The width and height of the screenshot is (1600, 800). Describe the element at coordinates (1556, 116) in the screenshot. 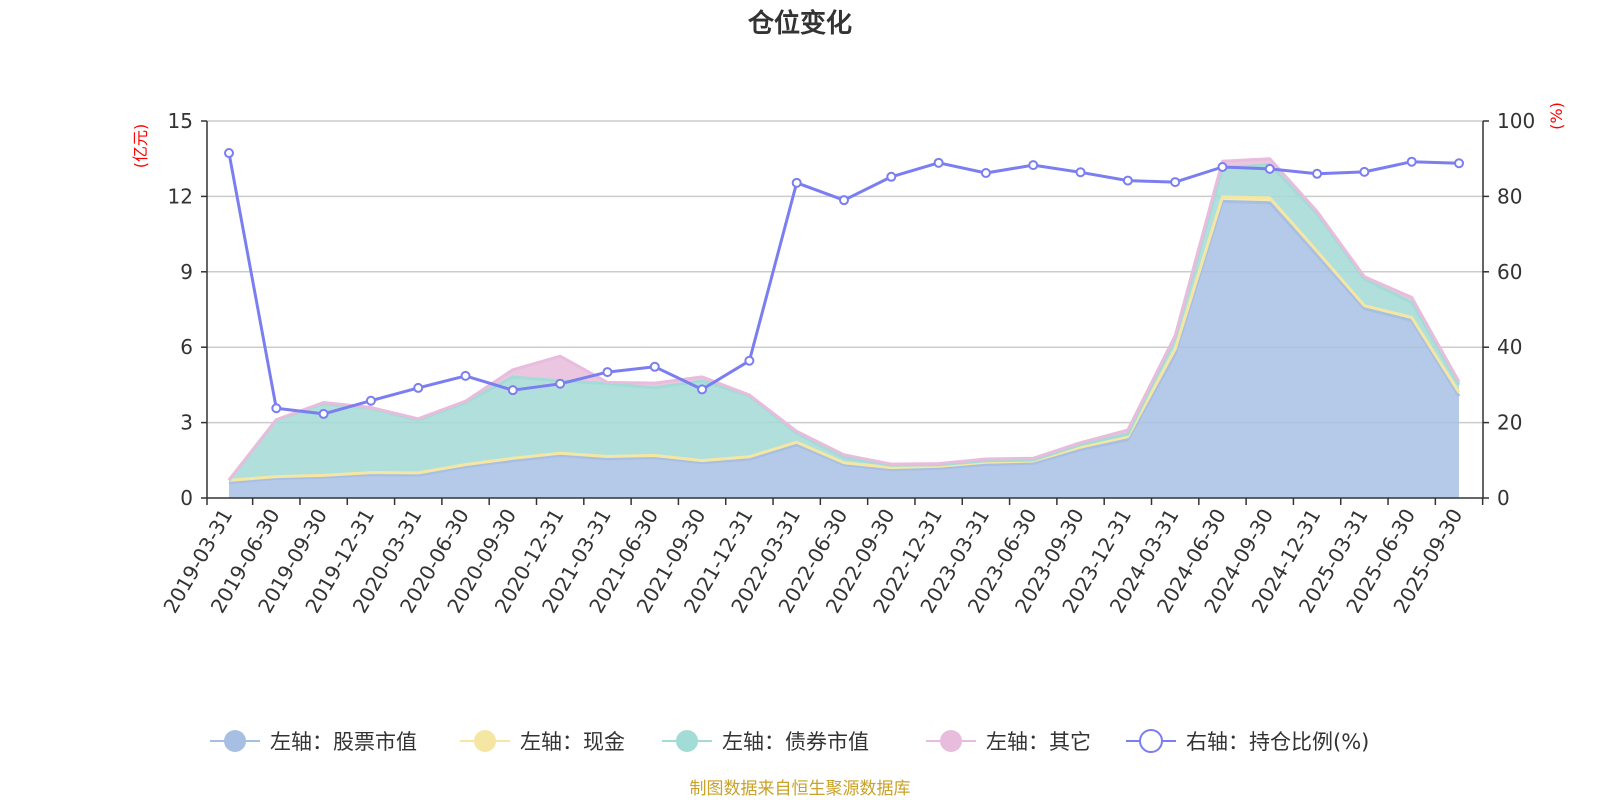

I see `right-axis-unit: (%)` at that location.